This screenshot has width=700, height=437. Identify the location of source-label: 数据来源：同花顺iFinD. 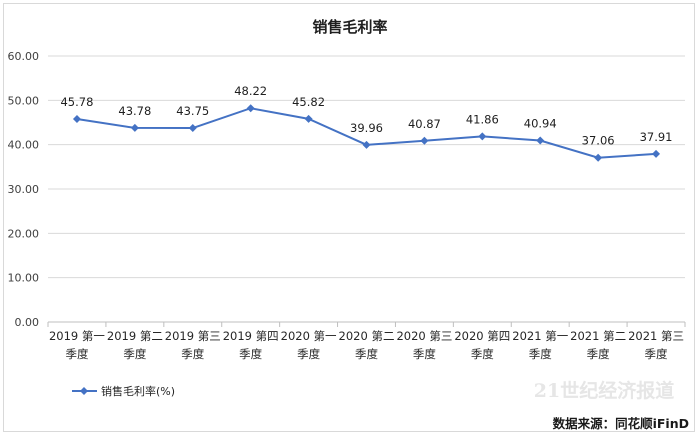
(620, 423).